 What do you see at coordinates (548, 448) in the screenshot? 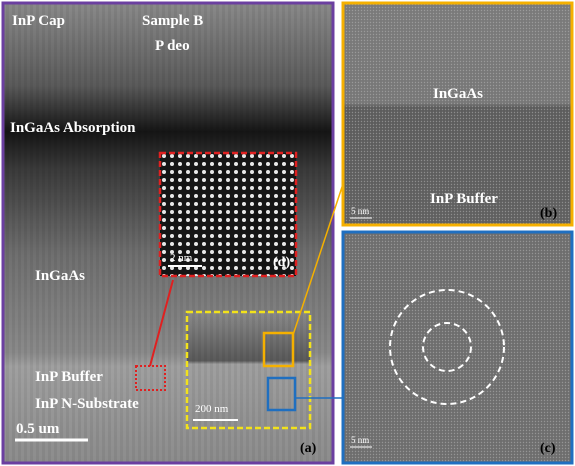
I see `panel-tag: (c)` at bounding box center [548, 448].